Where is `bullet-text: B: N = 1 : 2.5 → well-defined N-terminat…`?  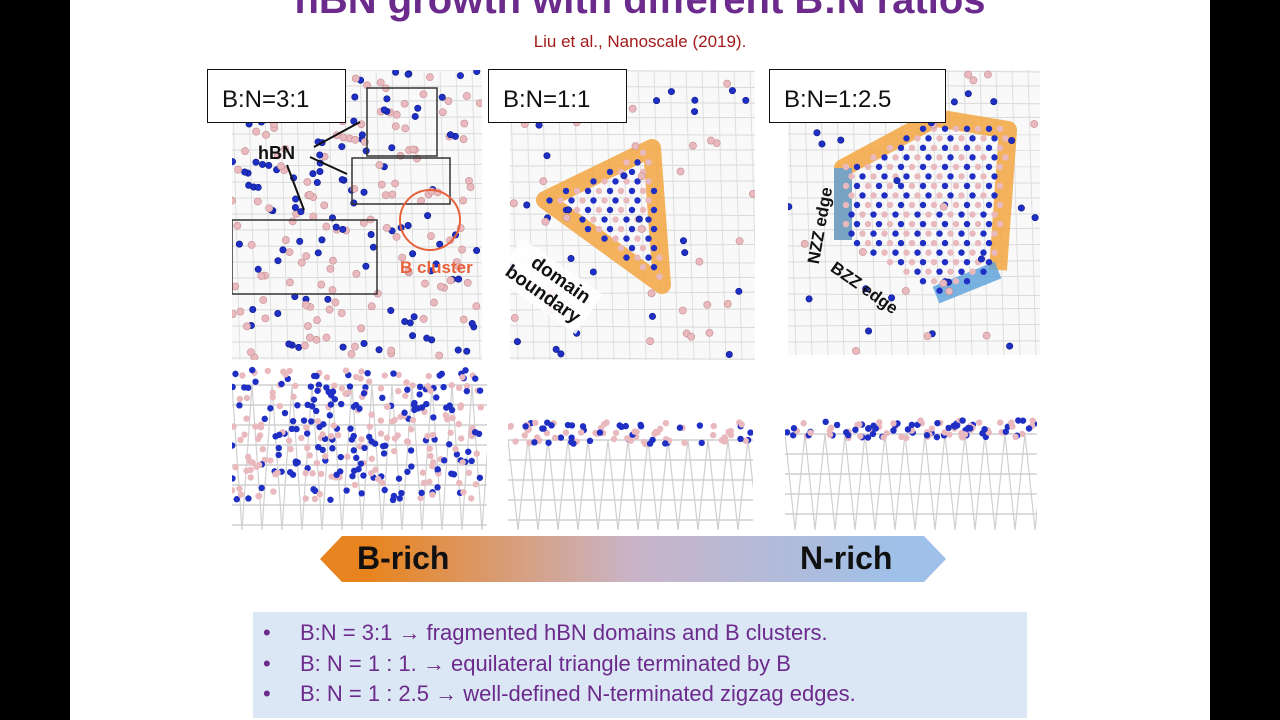 bullet-text: B: N = 1 : 2.5 → well-defined N-terminat… is located at coordinates (578, 693).